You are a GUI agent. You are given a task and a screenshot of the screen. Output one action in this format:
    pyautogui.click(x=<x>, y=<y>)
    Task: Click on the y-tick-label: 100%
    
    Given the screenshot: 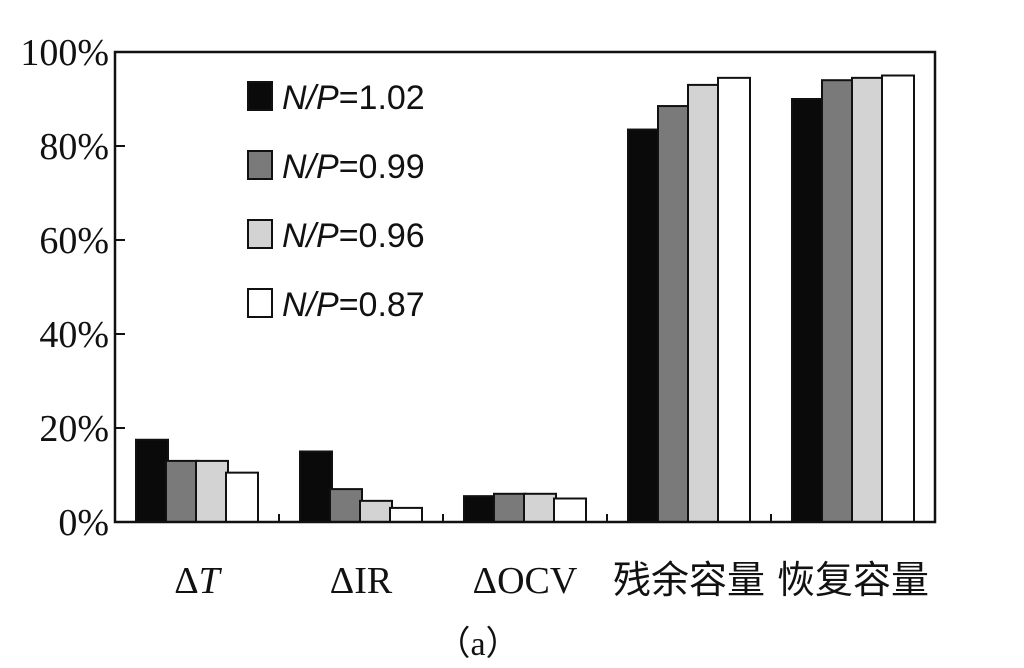 What is the action you would take?
    pyautogui.click(x=64, y=53)
    